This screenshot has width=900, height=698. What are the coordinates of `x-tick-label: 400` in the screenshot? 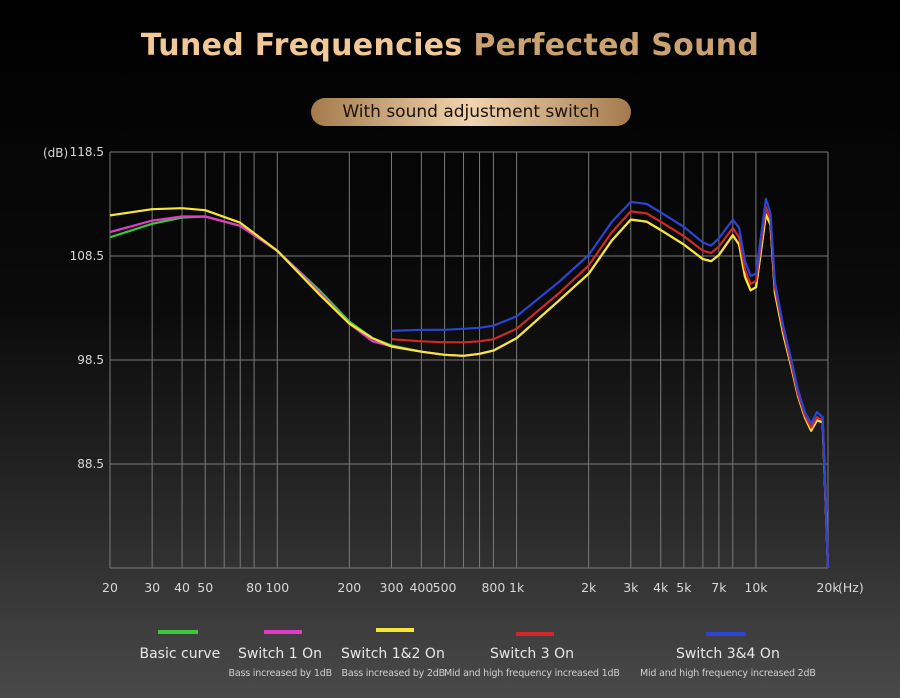 It's located at (421, 587).